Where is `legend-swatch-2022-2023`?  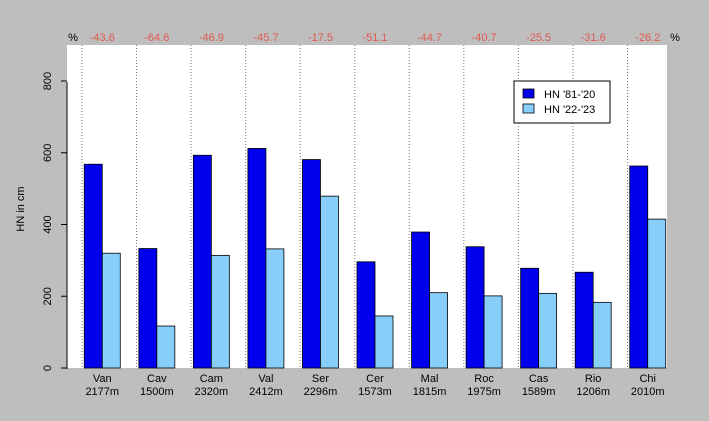
legend-swatch-2022-2023 is located at coordinates (528, 108).